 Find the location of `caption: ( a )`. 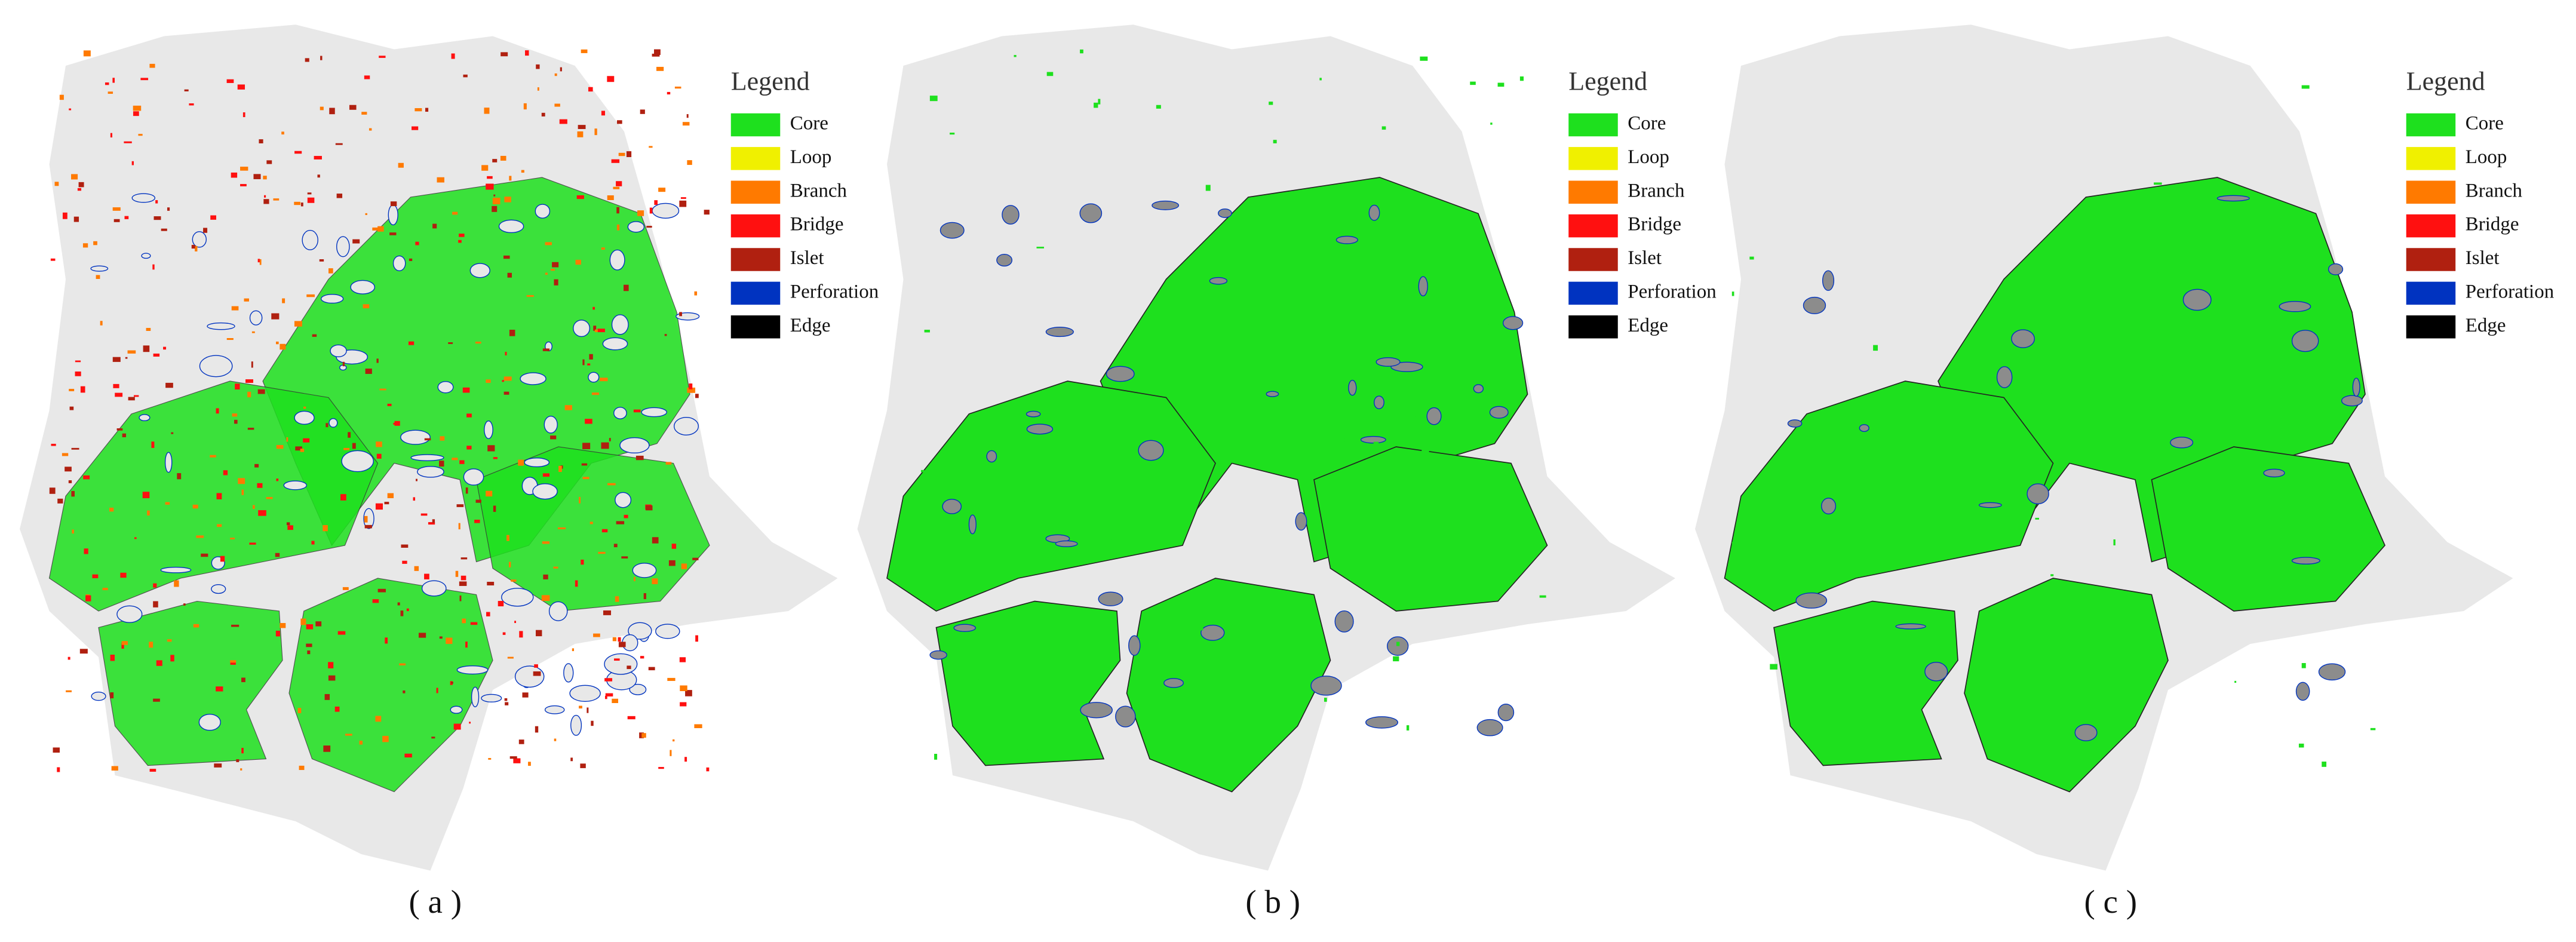

caption: ( a ) is located at coordinates (435, 901).